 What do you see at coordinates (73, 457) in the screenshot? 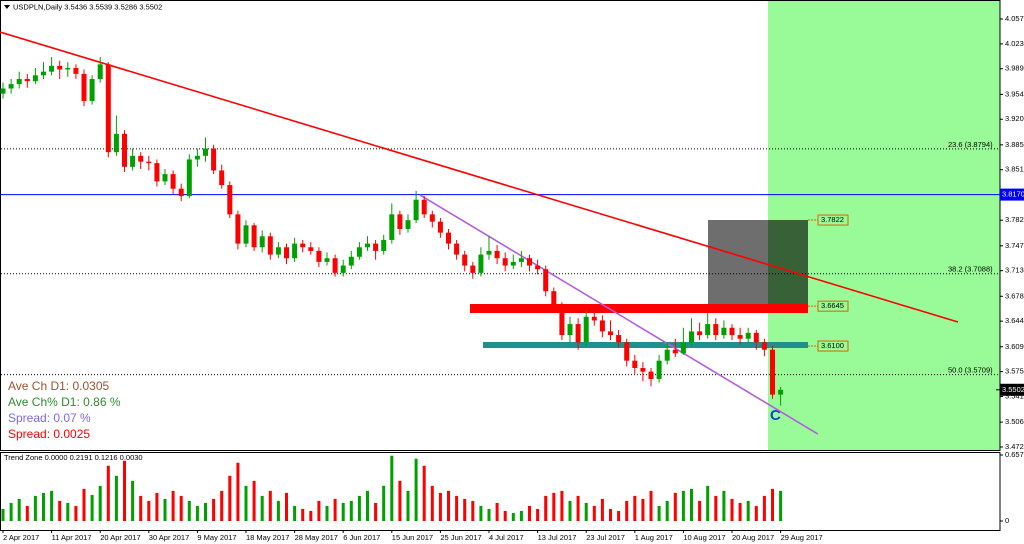
I see `indicator-title: Trend Zone 0.0000 0.2191 0.1216 0.0030` at bounding box center [73, 457].